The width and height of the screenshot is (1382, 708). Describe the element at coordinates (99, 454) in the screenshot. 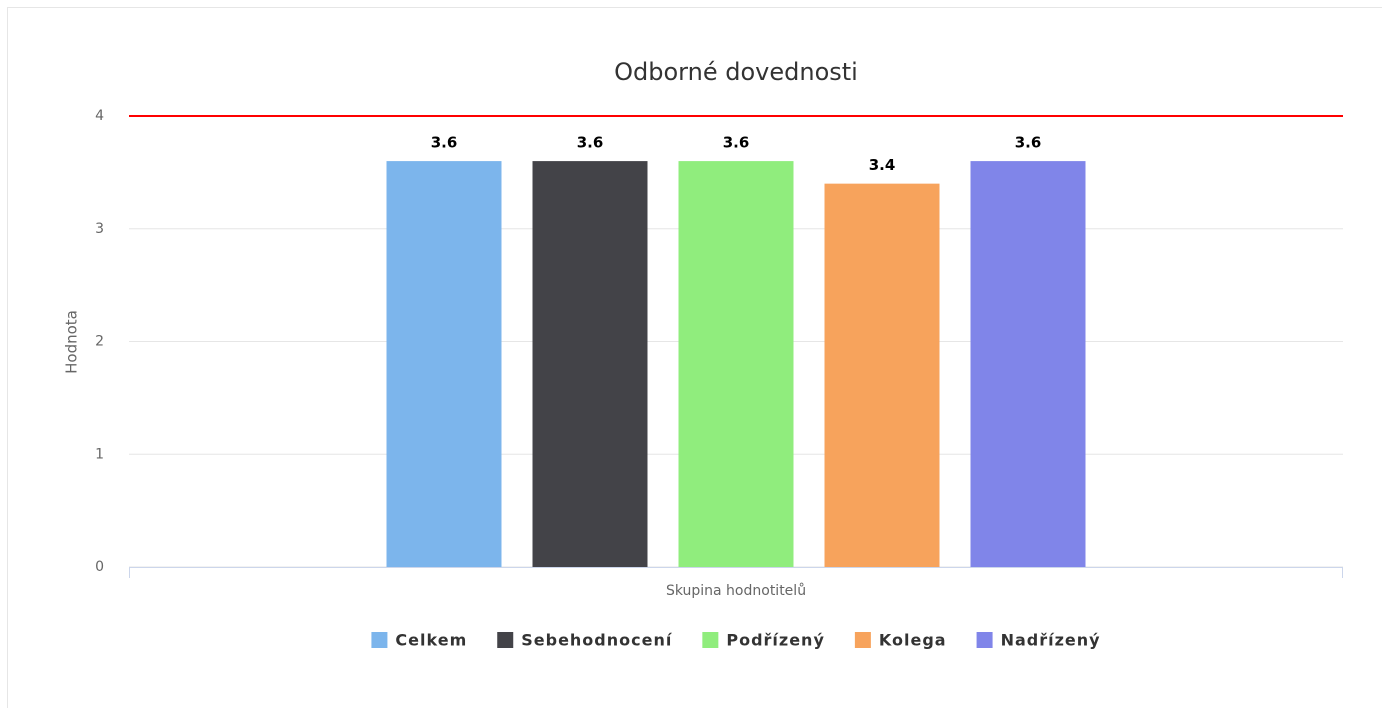

I see `y-tick-label: 1` at that location.